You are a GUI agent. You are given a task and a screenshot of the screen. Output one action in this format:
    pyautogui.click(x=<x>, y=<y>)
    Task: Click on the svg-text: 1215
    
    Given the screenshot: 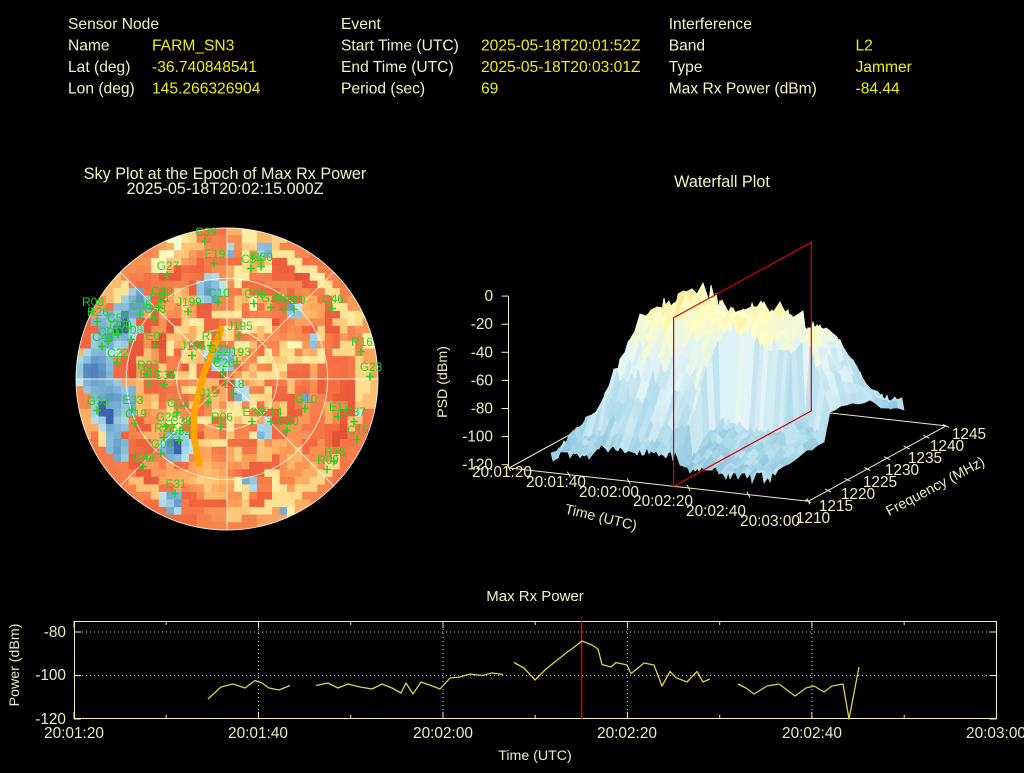 What is the action you would take?
    pyautogui.click(x=836, y=506)
    